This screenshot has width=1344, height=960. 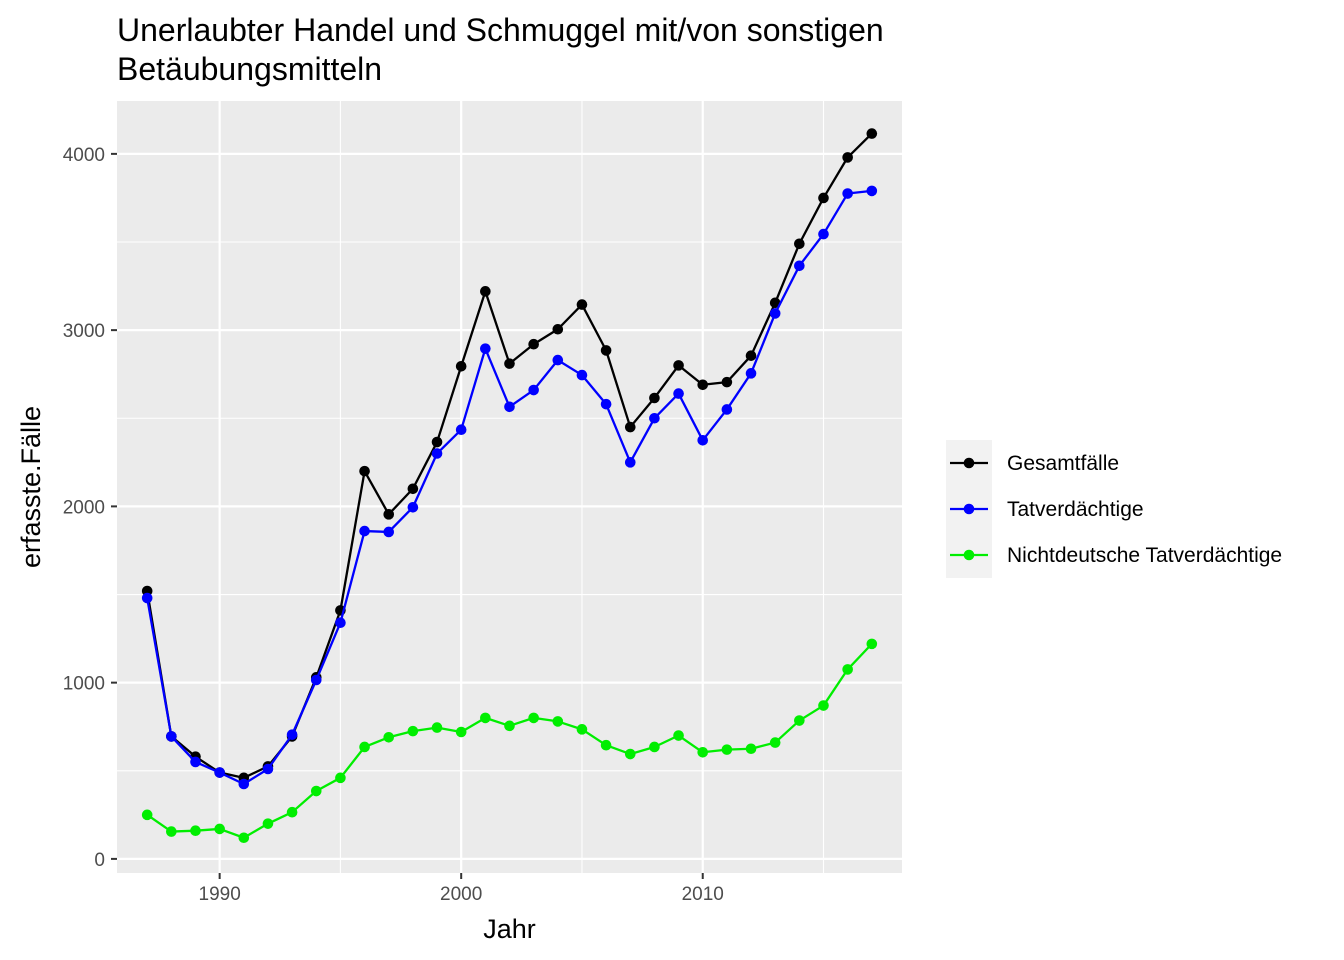 What do you see at coordinates (1144, 555) in the screenshot?
I see `legend-label: Nichtdeutsche Tatverdächtige` at bounding box center [1144, 555].